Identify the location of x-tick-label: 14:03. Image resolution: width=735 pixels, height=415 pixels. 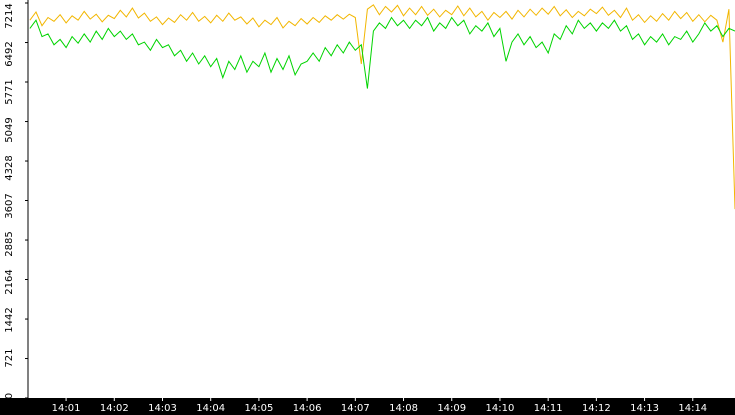
(162, 408).